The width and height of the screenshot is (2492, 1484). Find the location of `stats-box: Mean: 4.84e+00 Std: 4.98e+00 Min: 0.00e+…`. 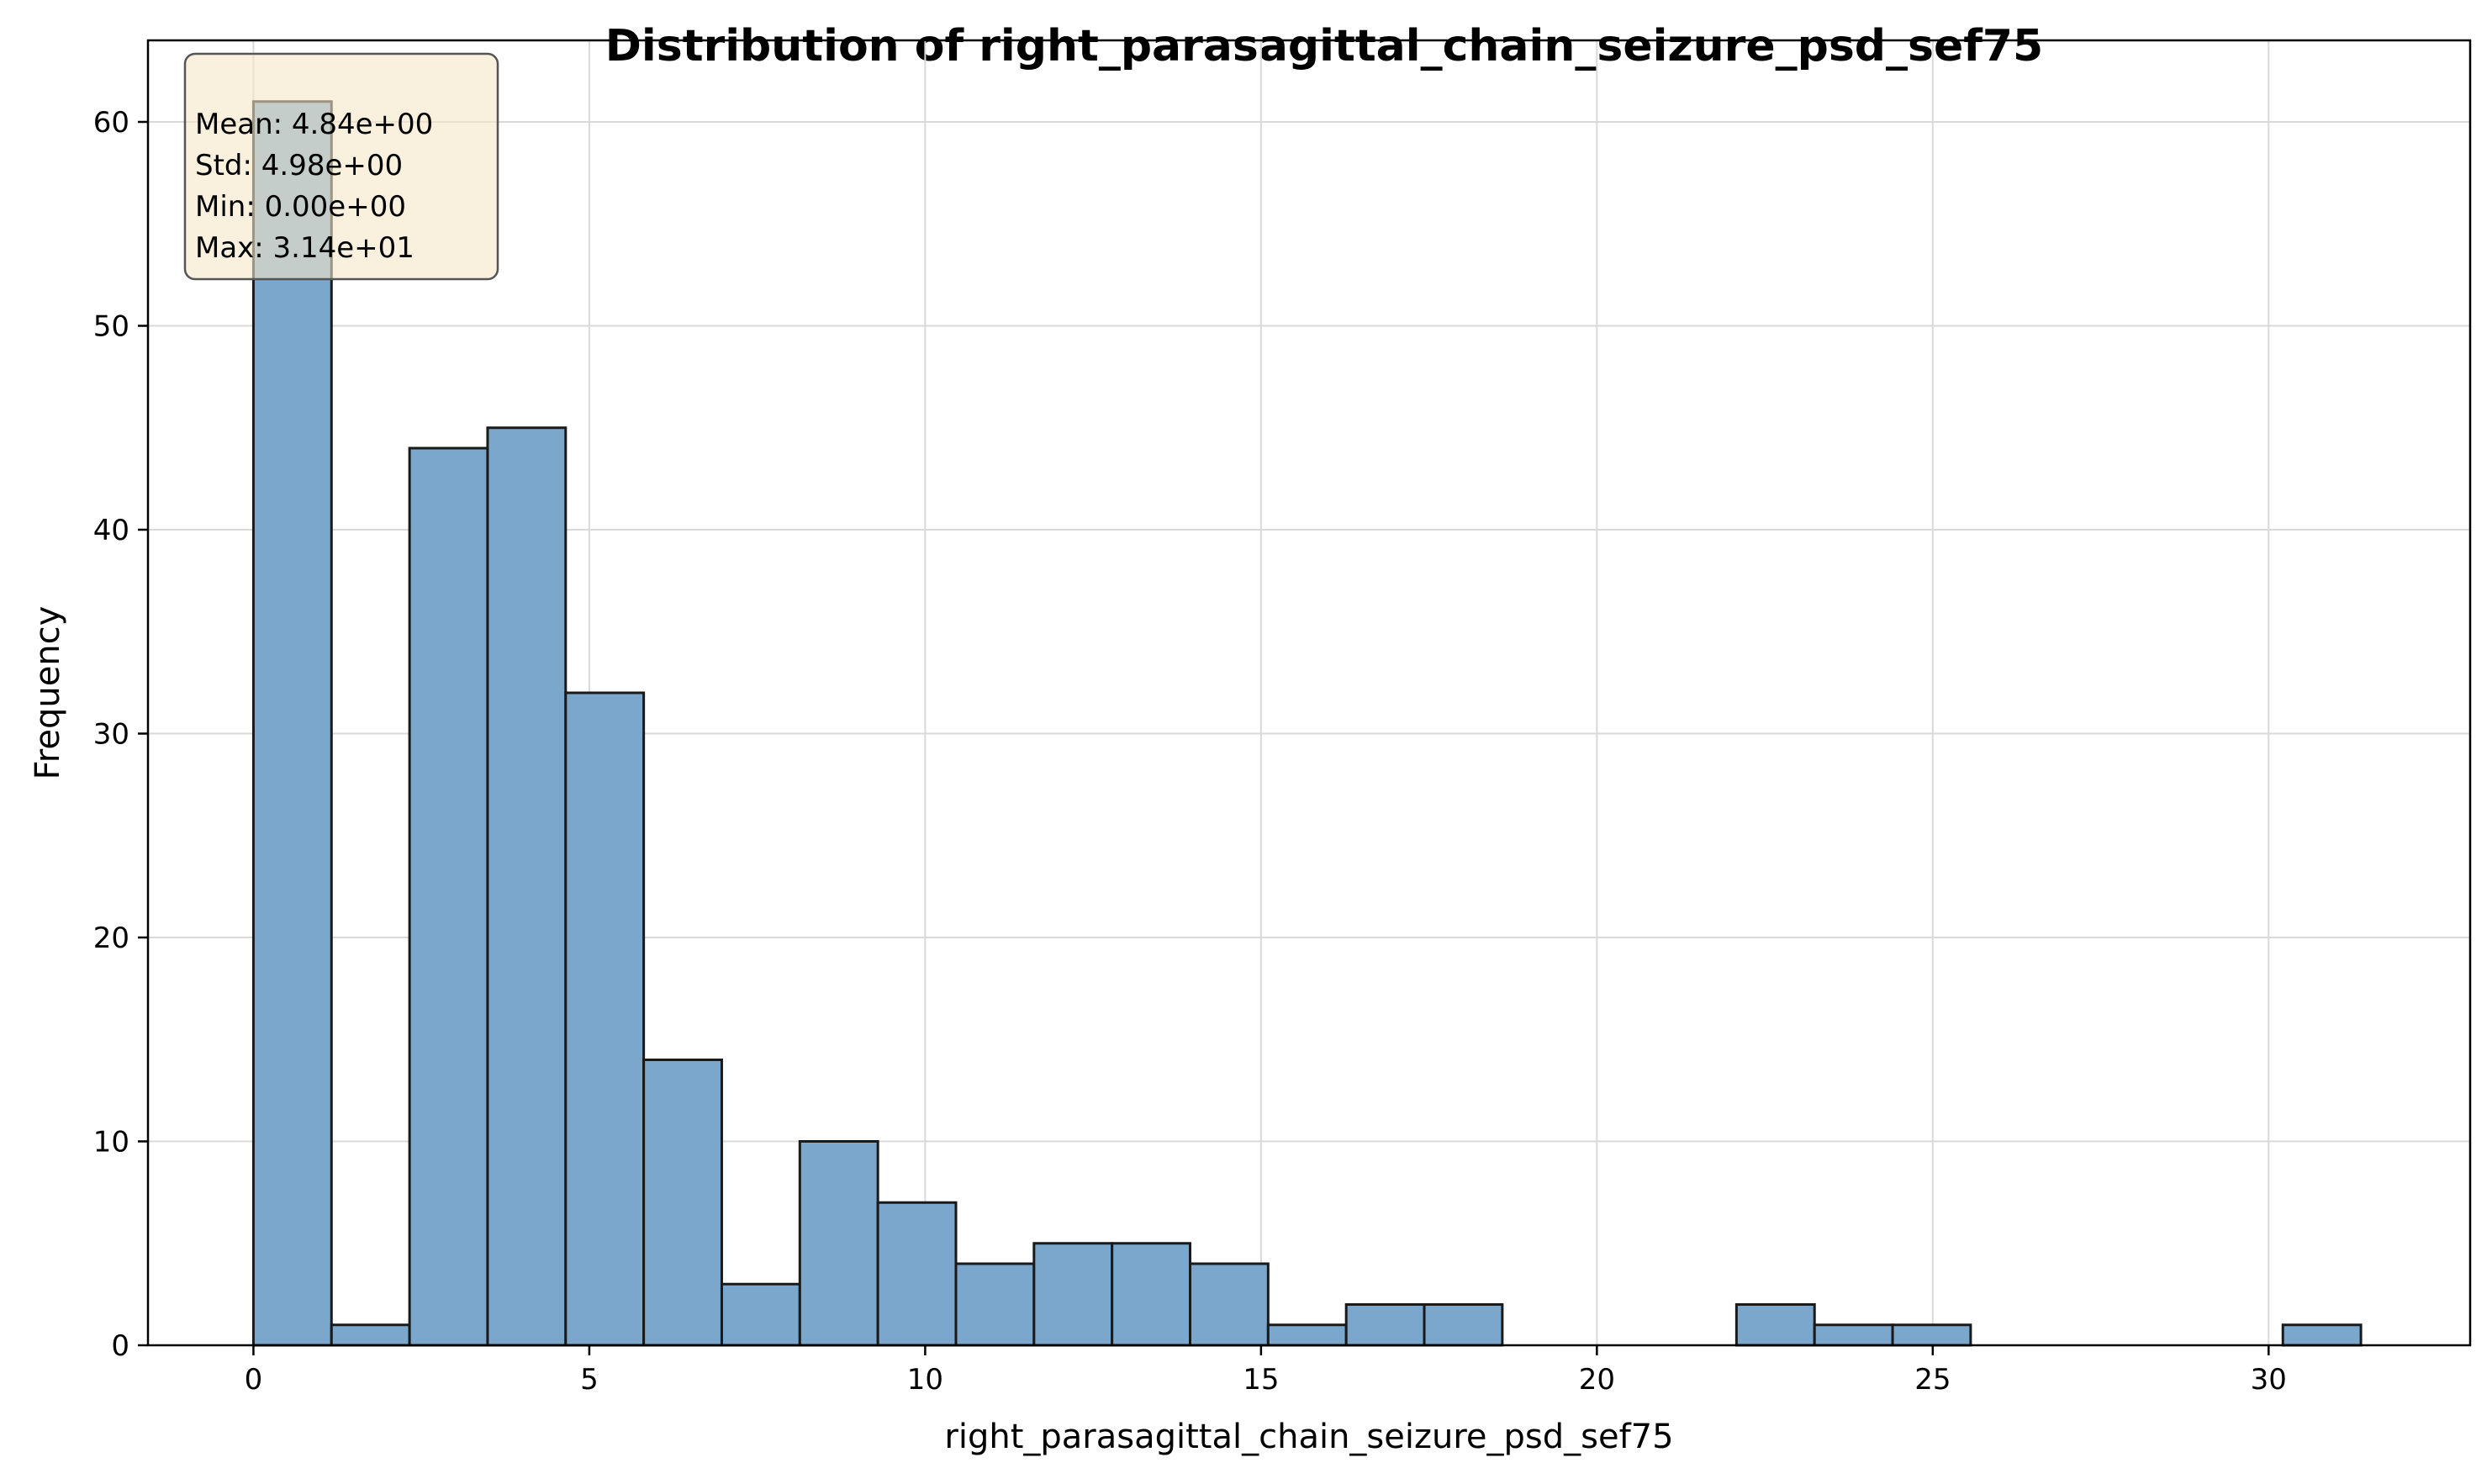

stats-box: Mean: 4.84e+00 Std: 4.98e+00 Min: 0.00e+… is located at coordinates (341, 166).